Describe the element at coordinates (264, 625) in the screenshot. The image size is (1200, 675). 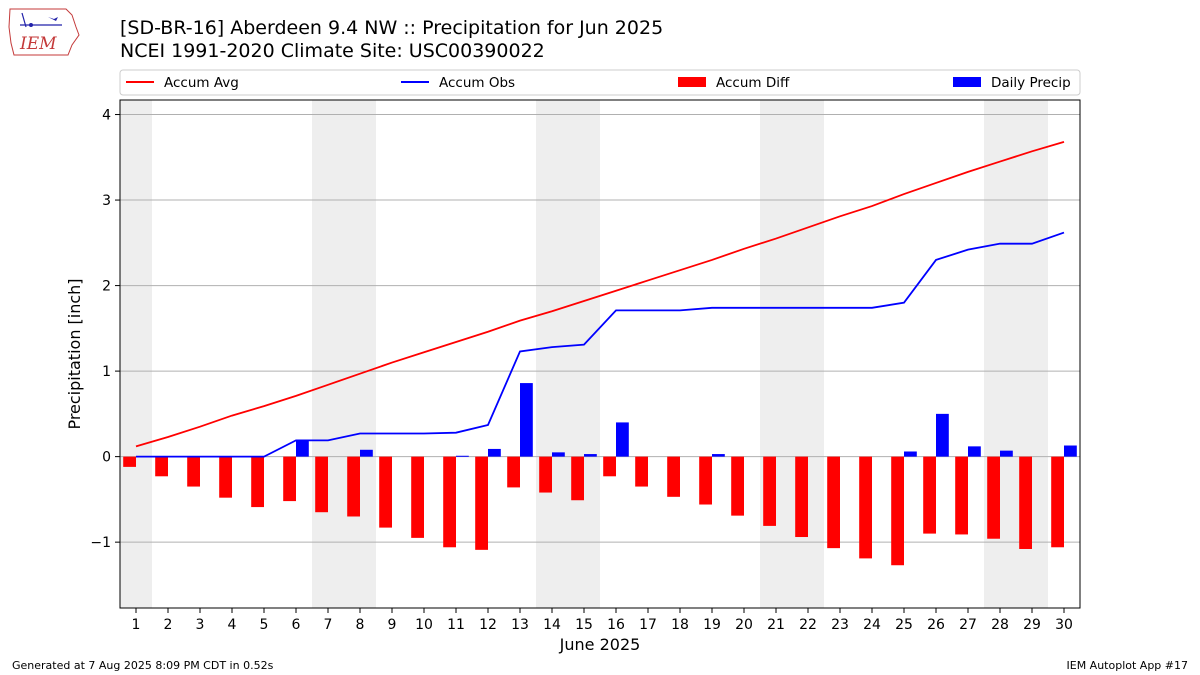
I see `x-tick-label: 5` at that location.